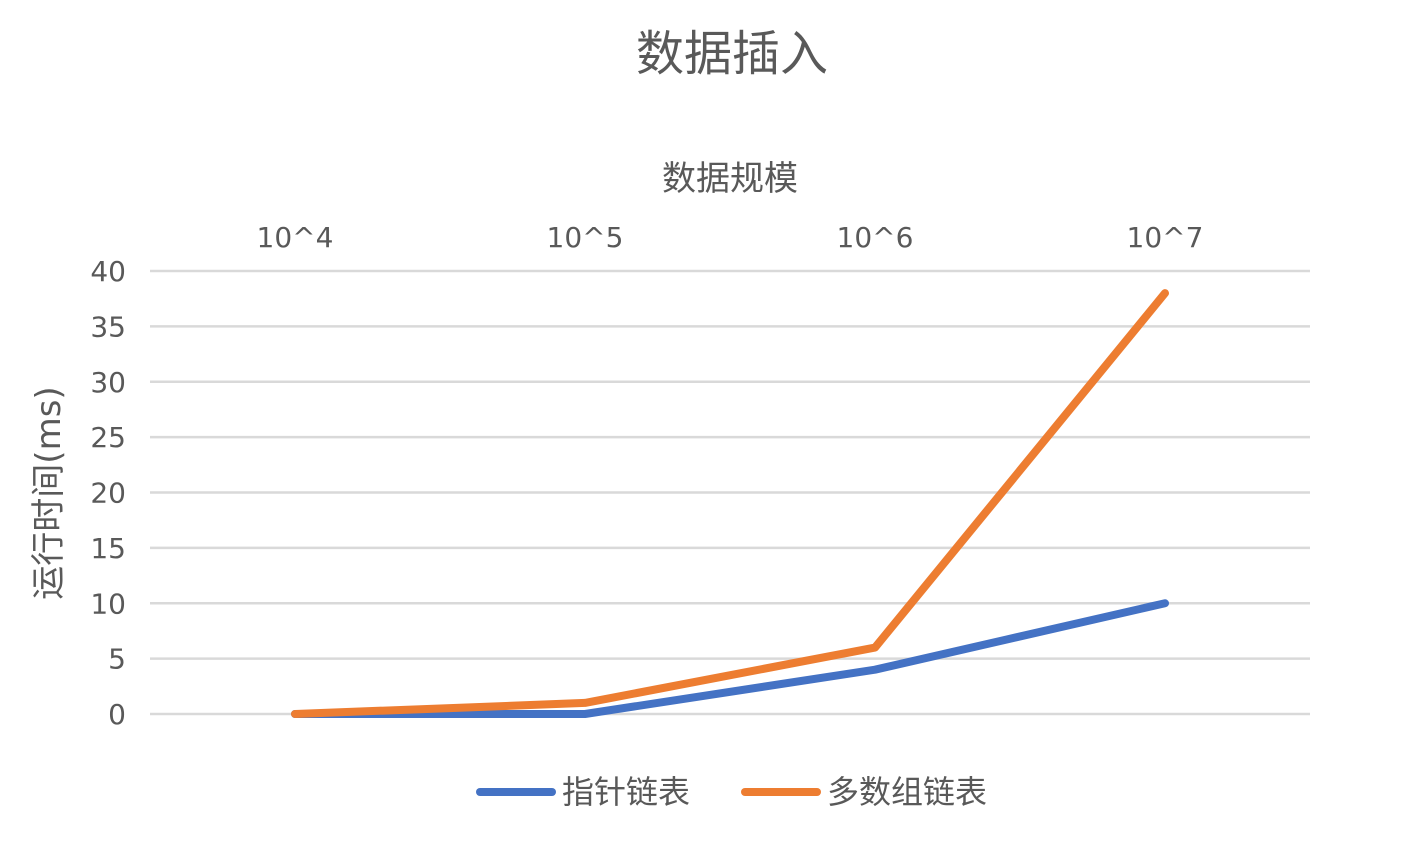 The height and width of the screenshot is (842, 1416). What do you see at coordinates (626, 792) in the screenshot?
I see `legend-label: 指针链表` at bounding box center [626, 792].